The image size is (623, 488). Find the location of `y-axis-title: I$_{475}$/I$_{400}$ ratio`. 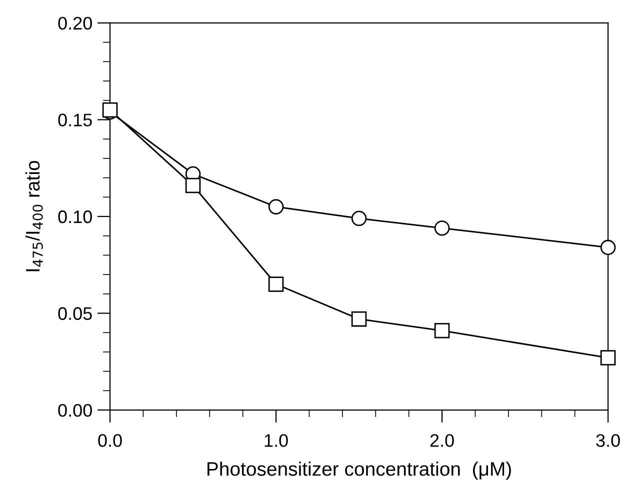

y-axis-title: I$_{475}$/I$_{400}$ ratio is located at coordinates (34, 216).